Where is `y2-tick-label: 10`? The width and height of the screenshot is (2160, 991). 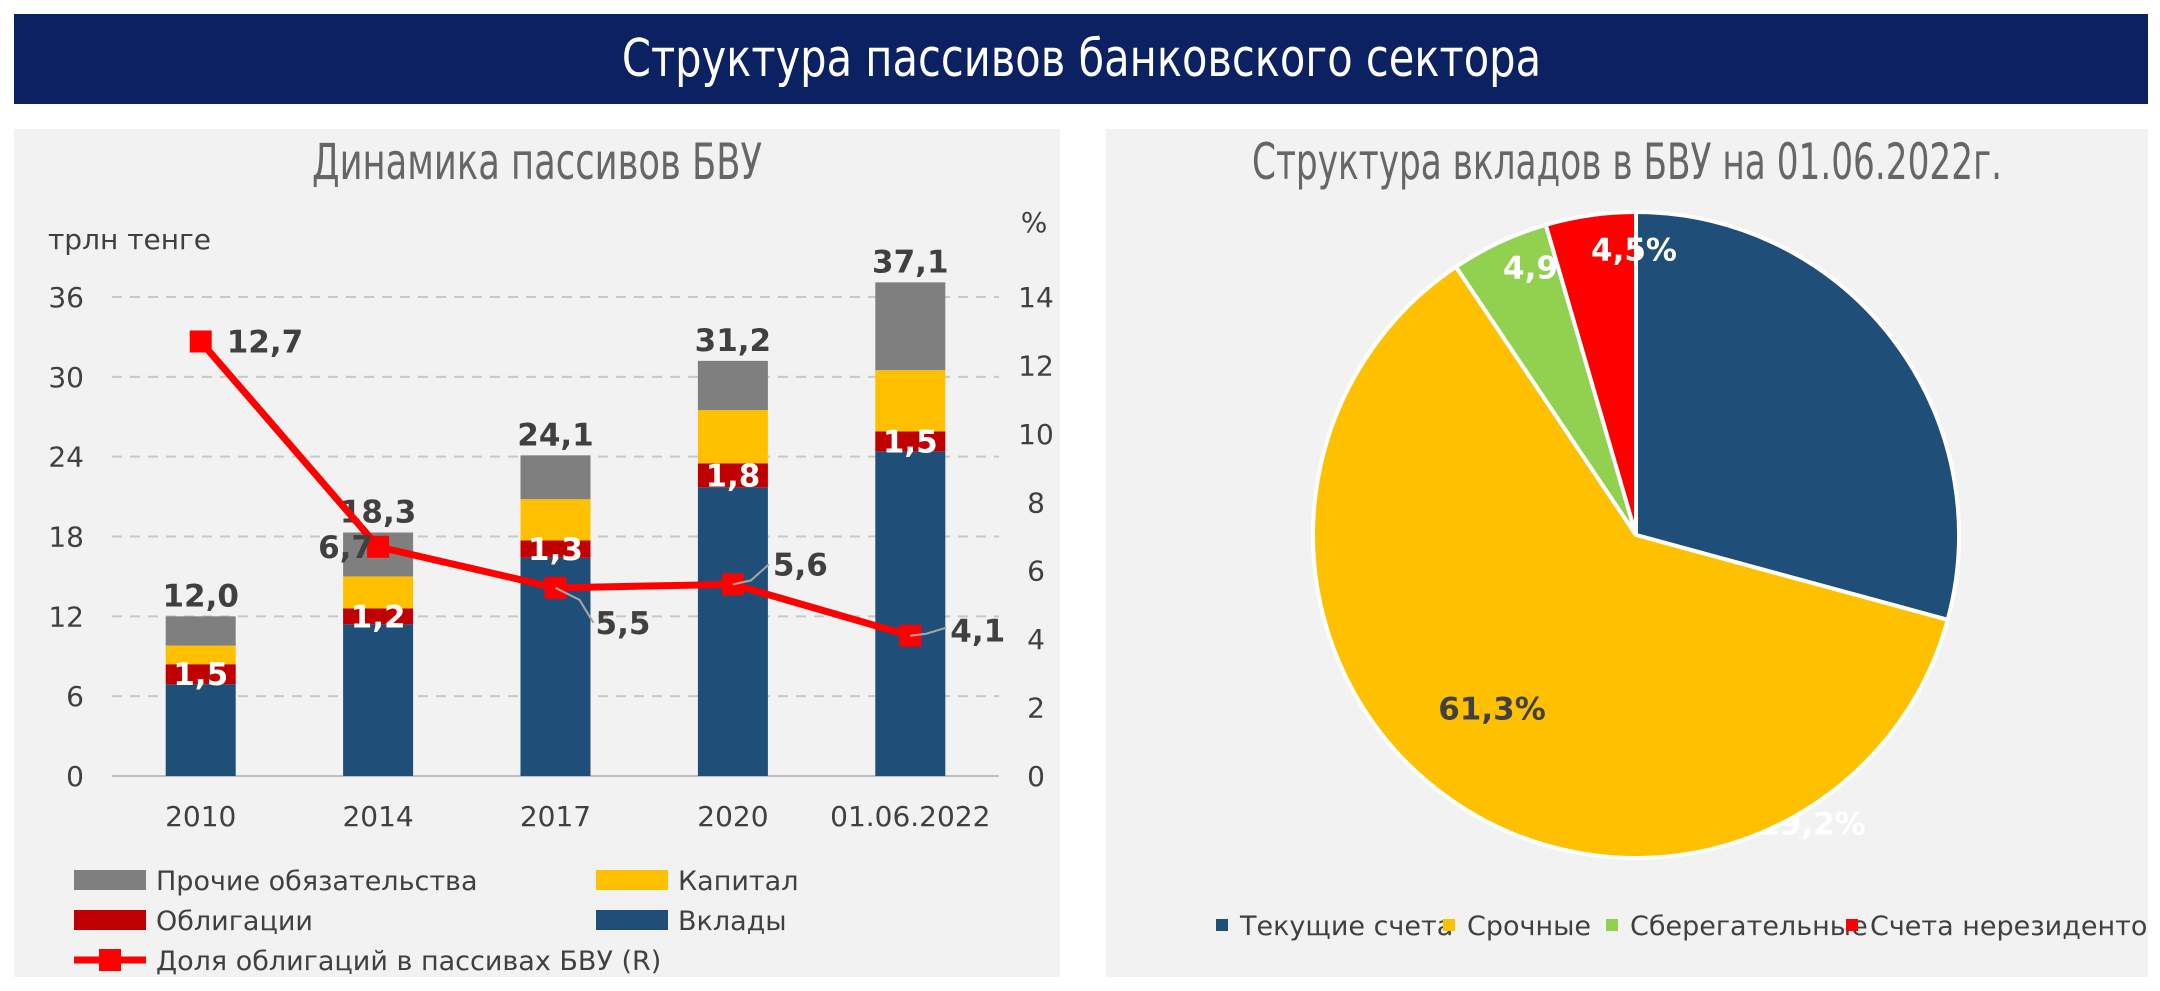 y2-tick-label: 10 is located at coordinates (1036, 434).